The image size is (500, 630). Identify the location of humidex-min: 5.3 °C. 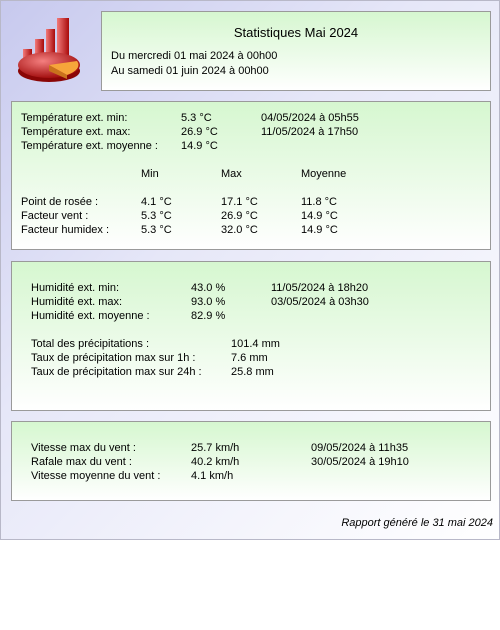
(156, 230).